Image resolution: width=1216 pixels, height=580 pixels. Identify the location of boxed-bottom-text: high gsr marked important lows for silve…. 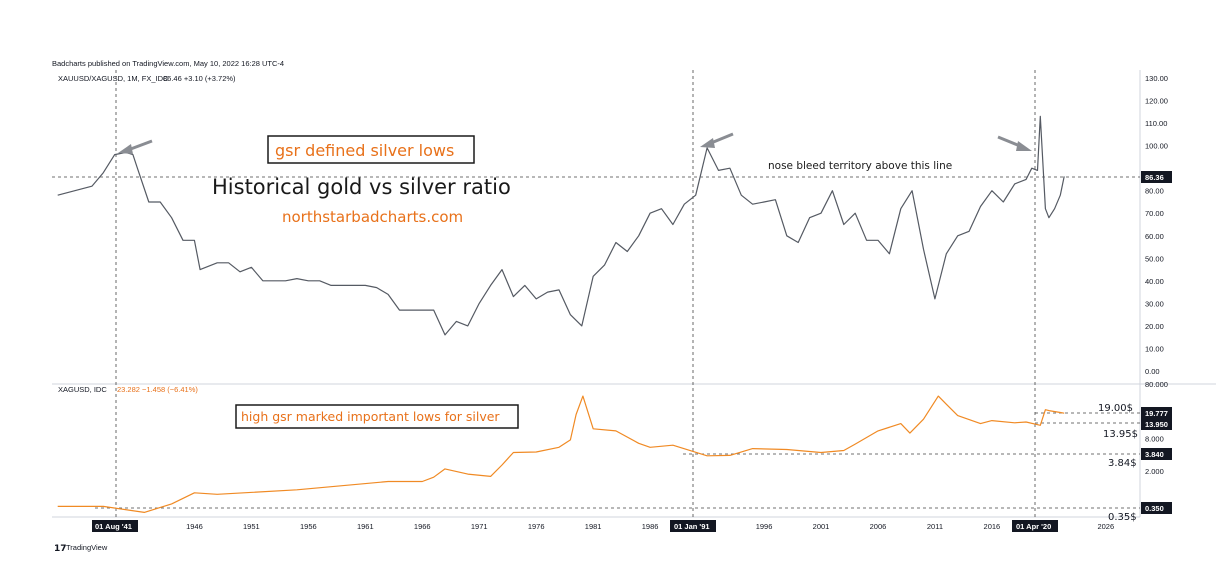
(370, 416).